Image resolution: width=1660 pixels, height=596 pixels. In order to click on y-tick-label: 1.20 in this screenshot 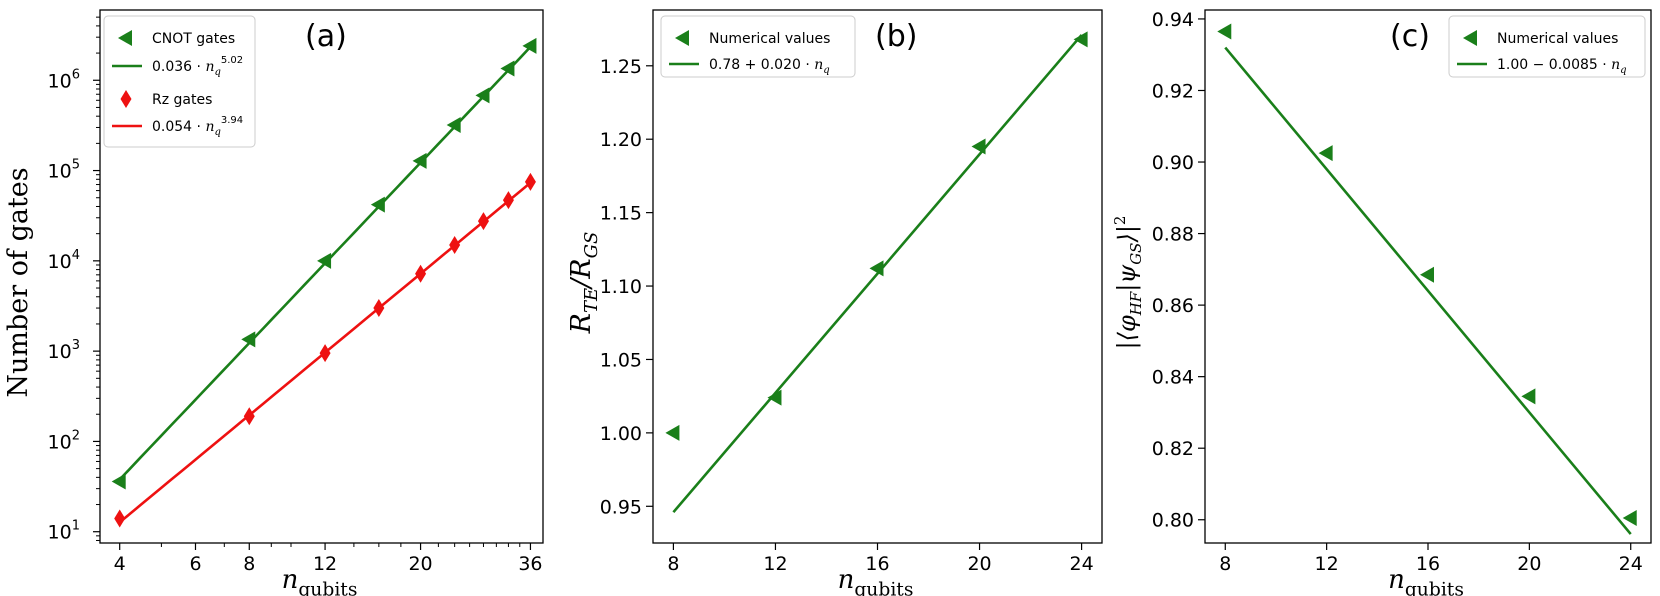, I will do `click(621, 140)`.